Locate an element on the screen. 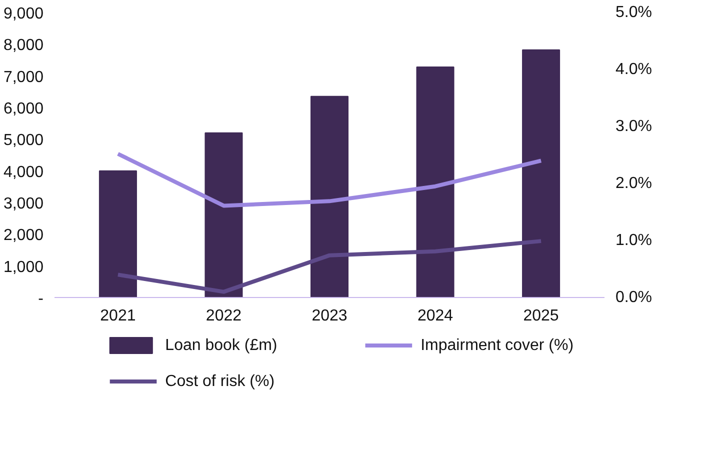 Image resolution: width=712 pixels, height=451 pixels. y-tick-label: 2,000 is located at coordinates (23, 235).